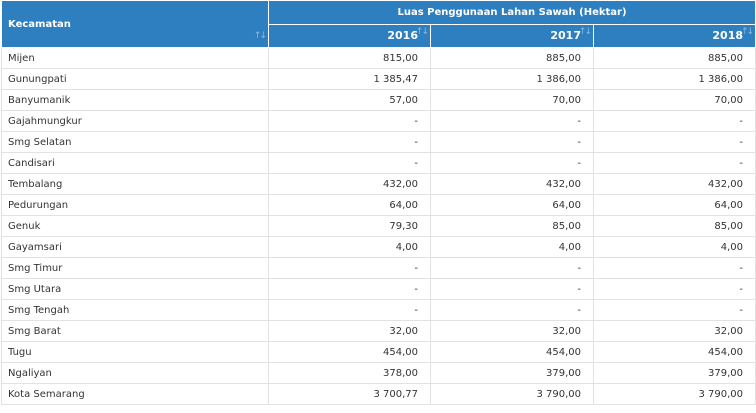 This screenshot has height=413, width=756. I want to click on table-row: Gunungpati 1 385,47 1 386,00 1 386,00, so click(378, 79).